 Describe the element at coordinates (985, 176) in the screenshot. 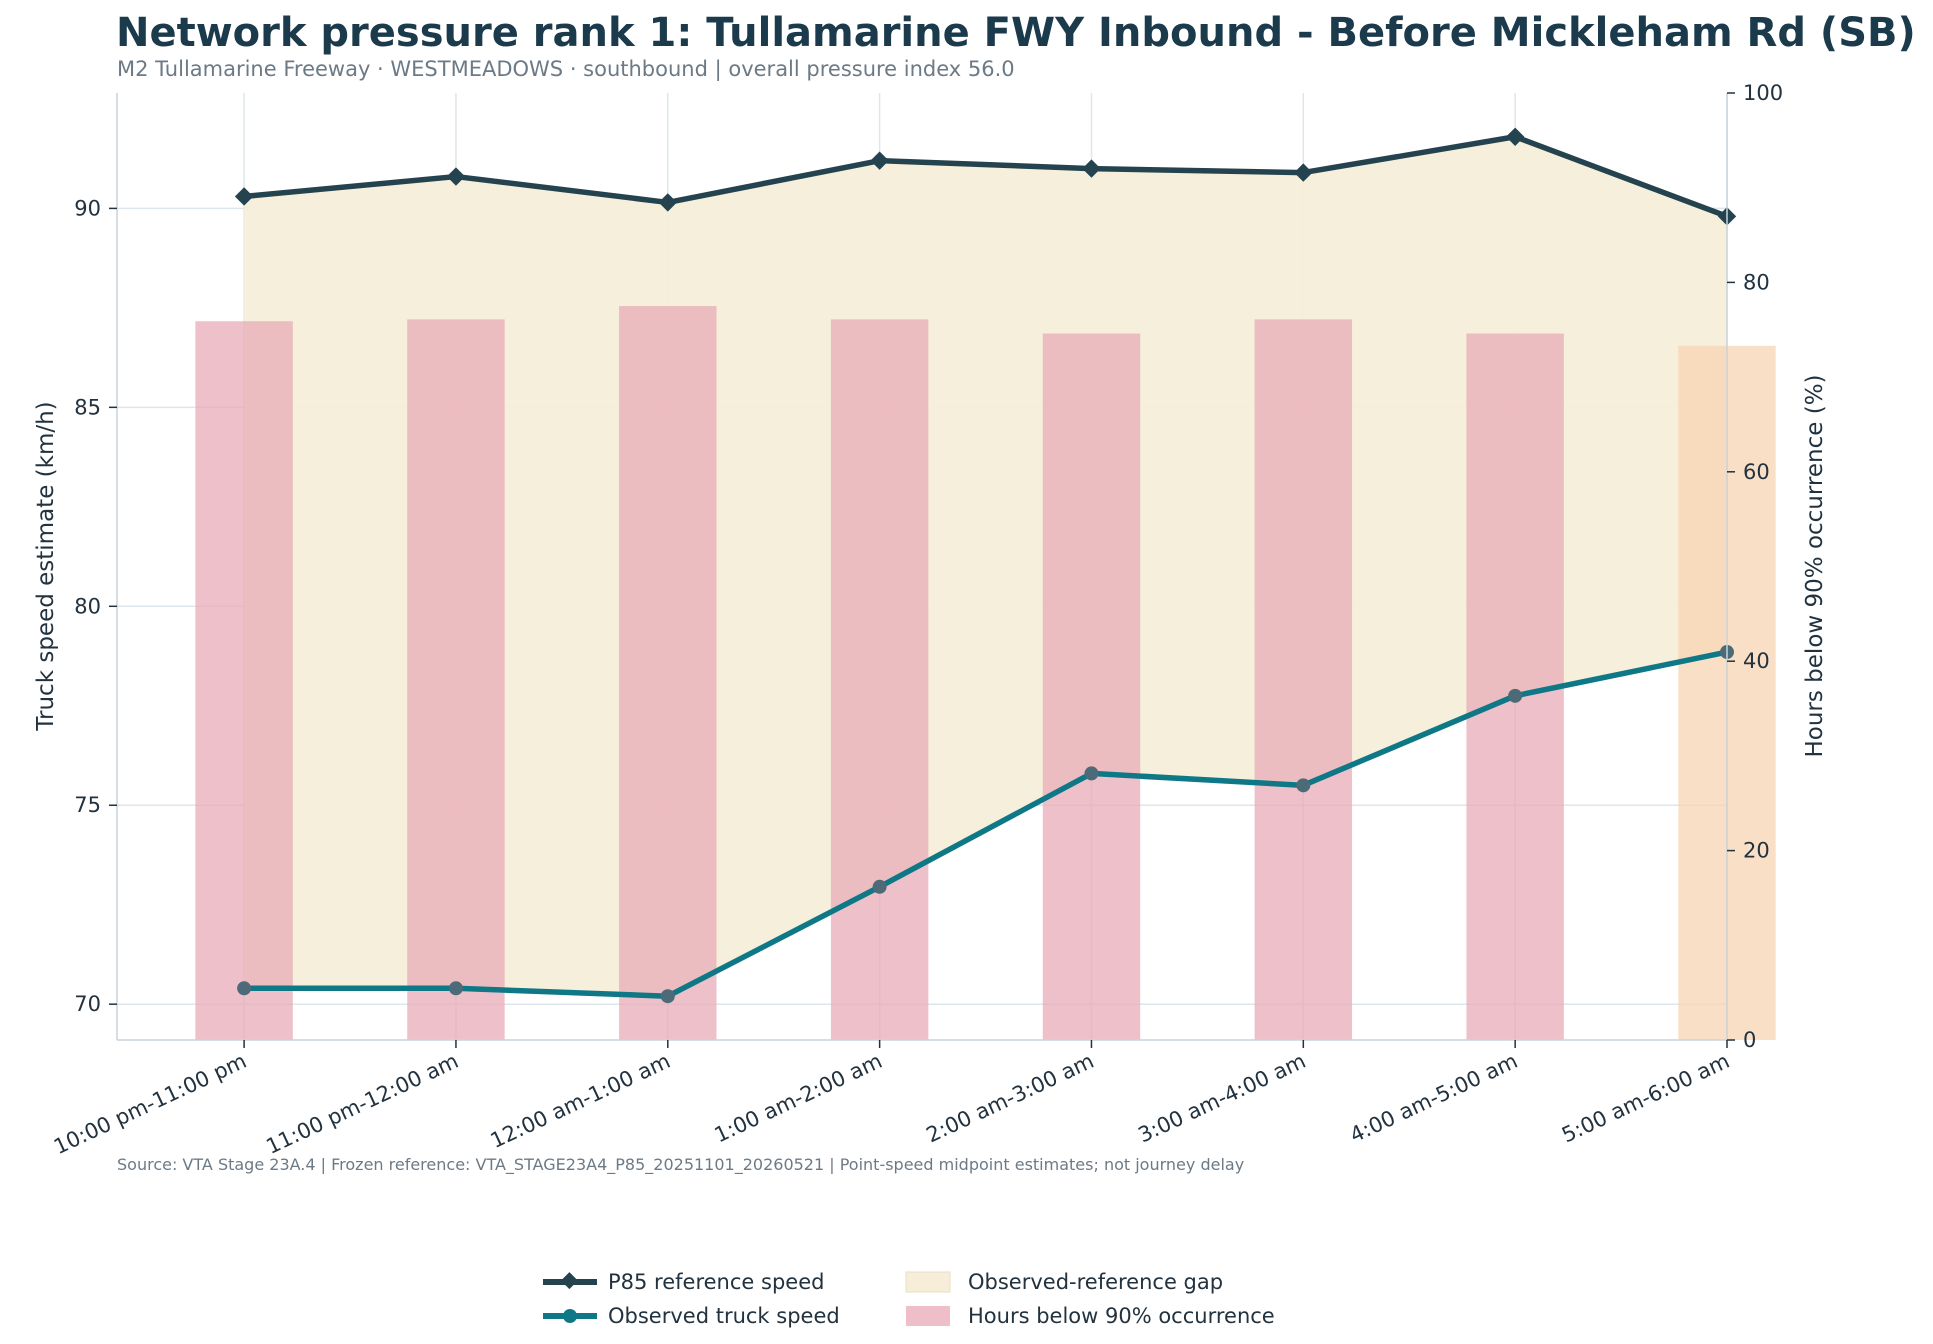

I see `series-line-p85` at that location.